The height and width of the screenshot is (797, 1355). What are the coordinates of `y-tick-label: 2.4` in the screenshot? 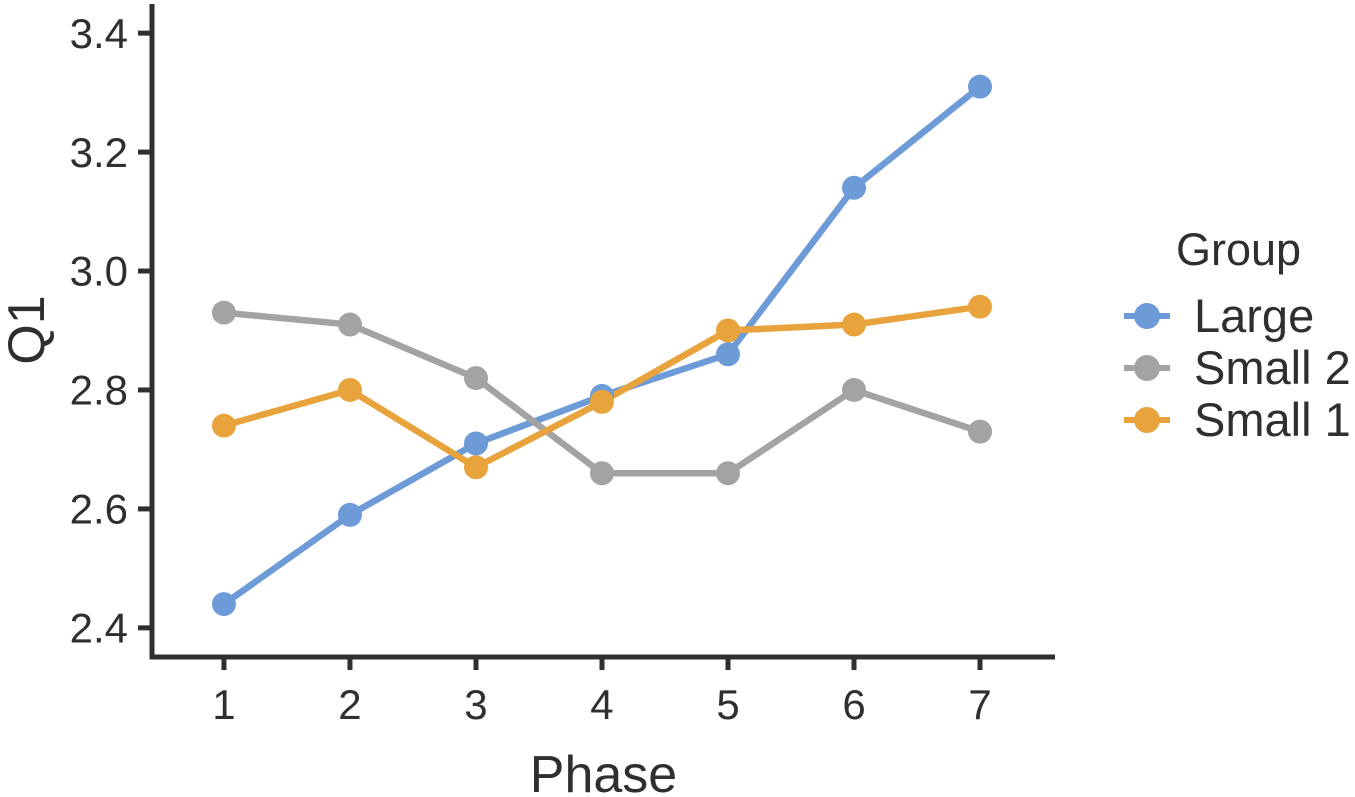 It's located at (99, 628).